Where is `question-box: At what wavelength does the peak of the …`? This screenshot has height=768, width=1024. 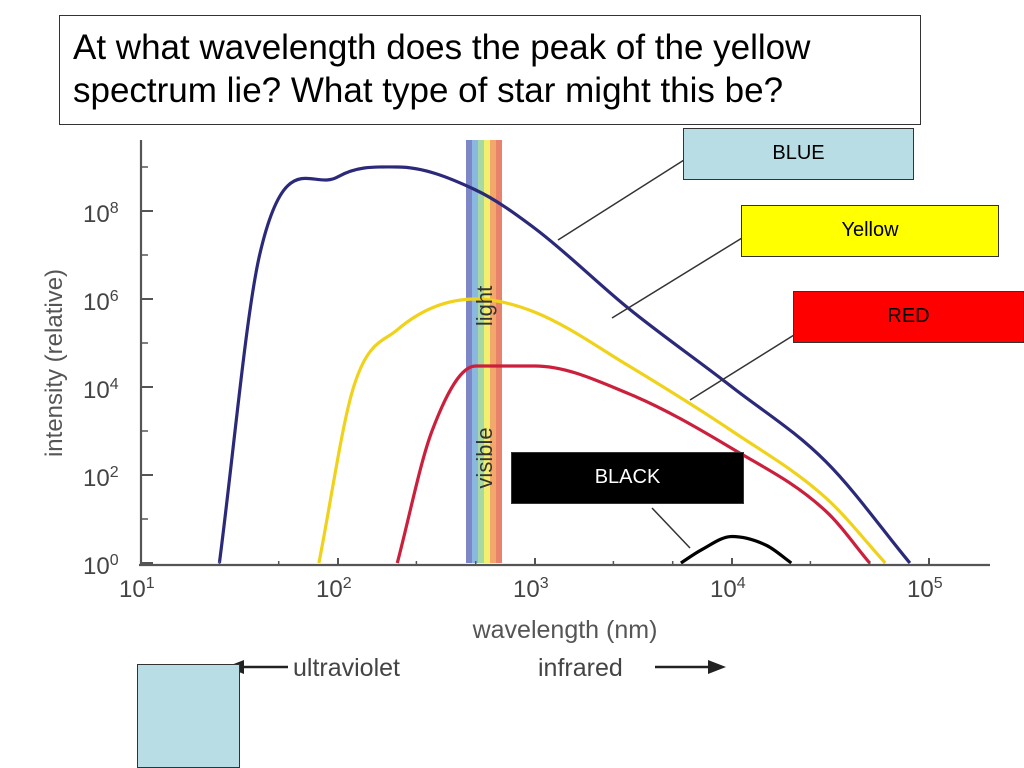 question-box: At what wavelength does the peak of the … is located at coordinates (490, 70).